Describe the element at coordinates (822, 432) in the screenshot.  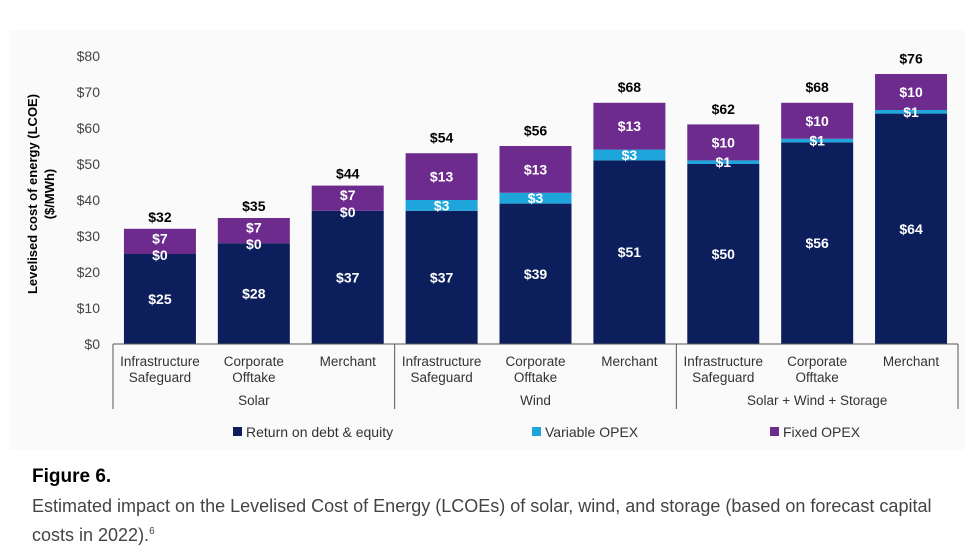
I see `legend-label: Fixed OPEX` at that location.